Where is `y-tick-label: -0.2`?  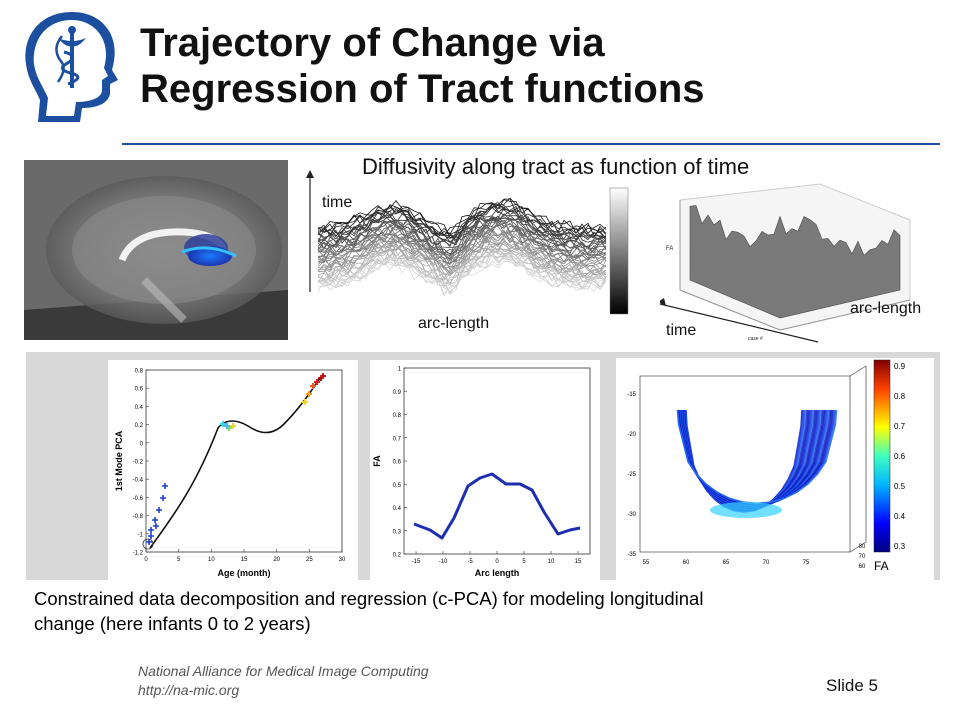 y-tick-label: -0.2 is located at coordinates (138, 463).